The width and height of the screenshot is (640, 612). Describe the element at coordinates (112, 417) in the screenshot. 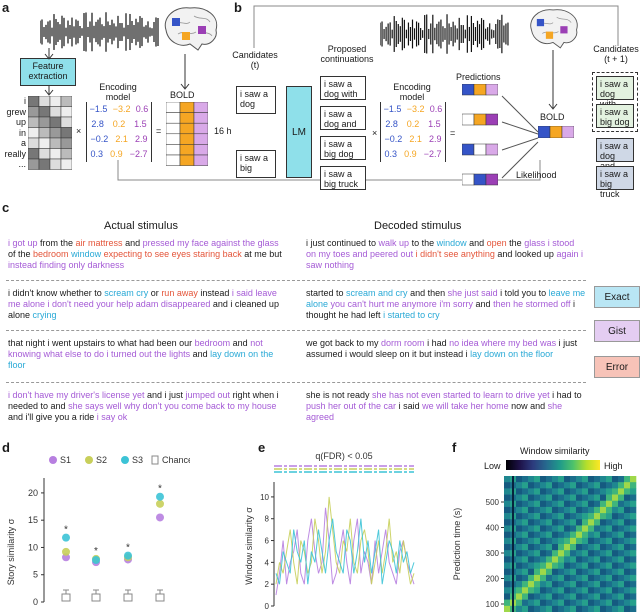

I see `gist-segment: i say ok` at that location.